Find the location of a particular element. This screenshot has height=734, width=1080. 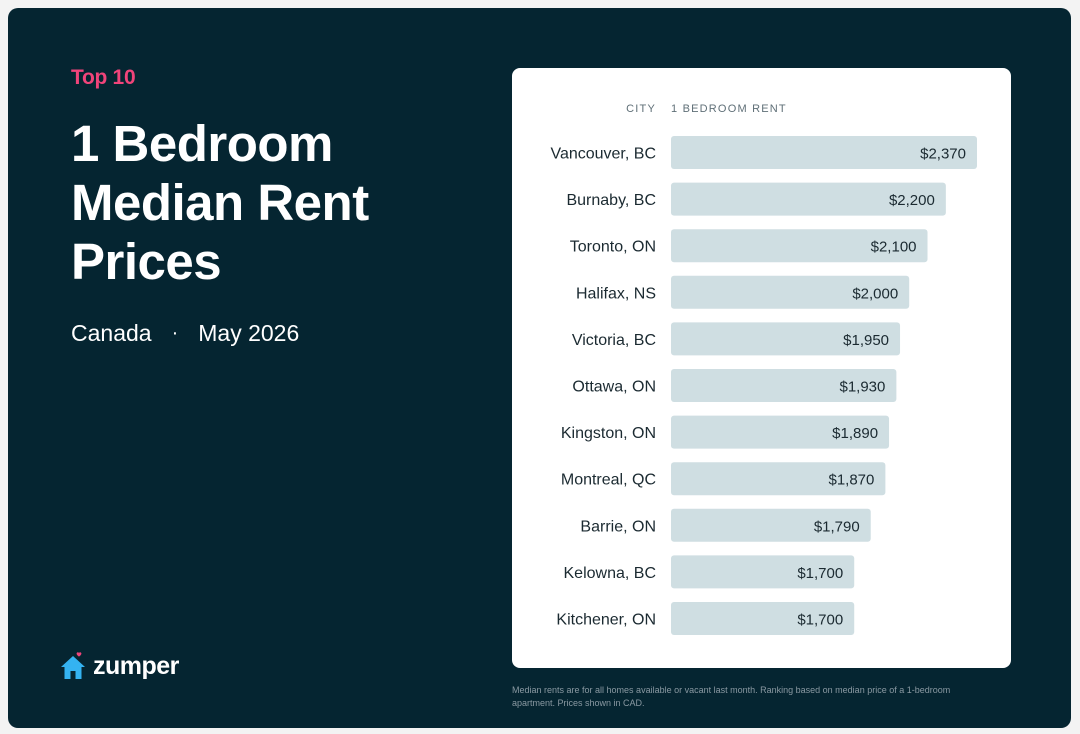

rent-value-label: $2,370 is located at coordinates (943, 154).